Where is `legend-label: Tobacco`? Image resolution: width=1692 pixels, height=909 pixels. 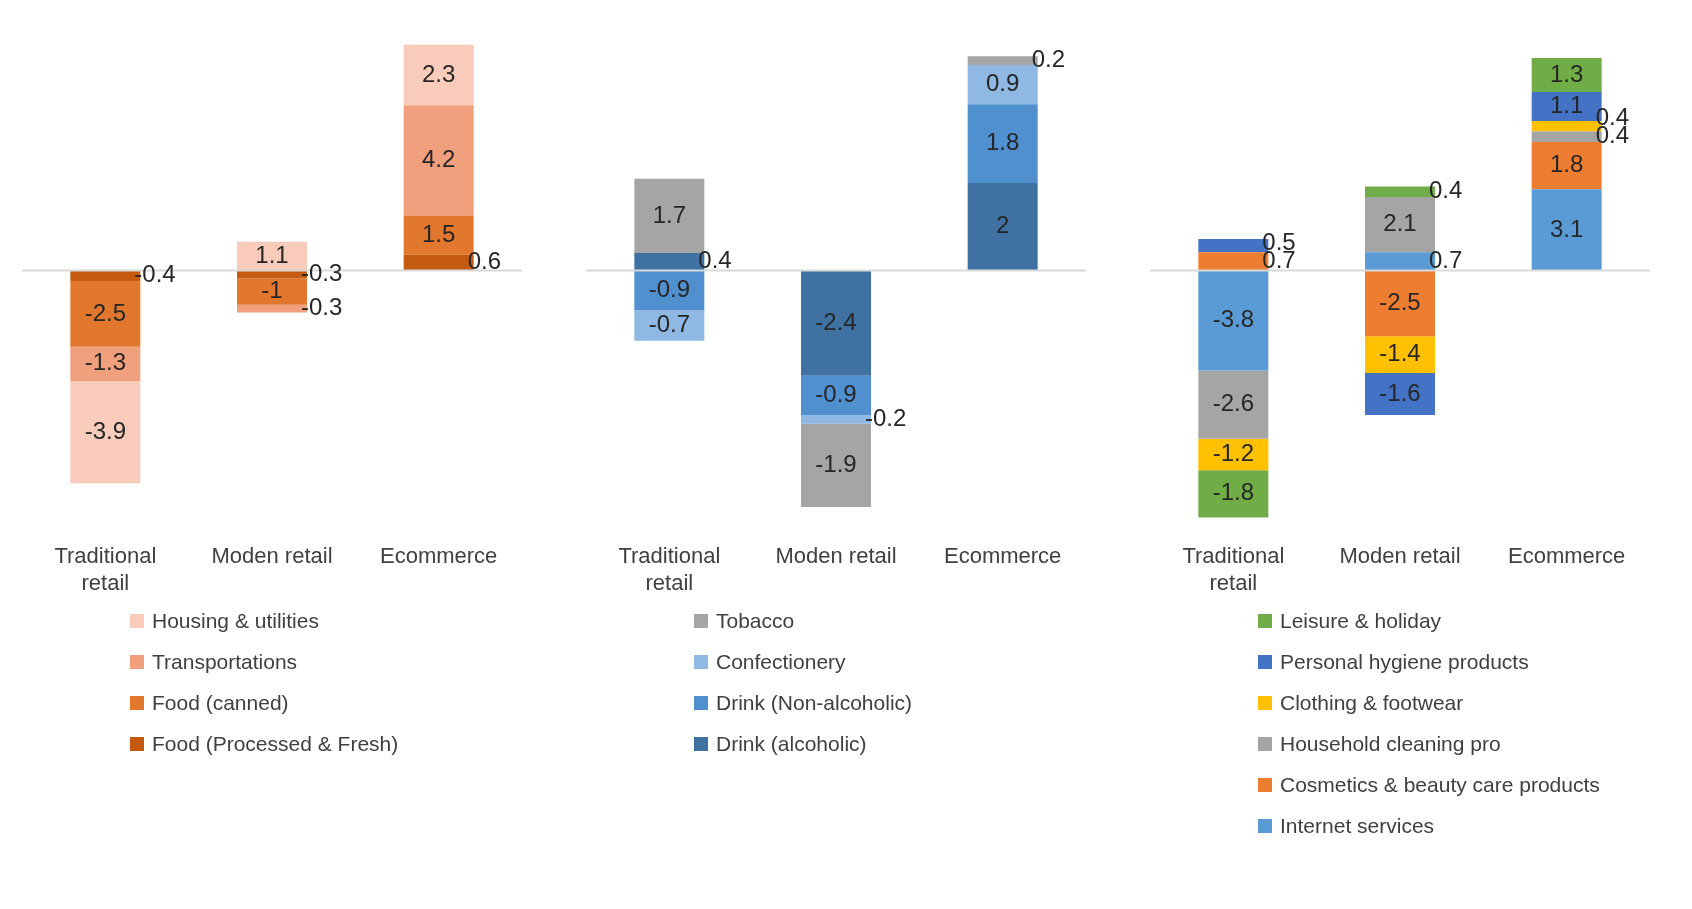 legend-label: Tobacco is located at coordinates (755, 620).